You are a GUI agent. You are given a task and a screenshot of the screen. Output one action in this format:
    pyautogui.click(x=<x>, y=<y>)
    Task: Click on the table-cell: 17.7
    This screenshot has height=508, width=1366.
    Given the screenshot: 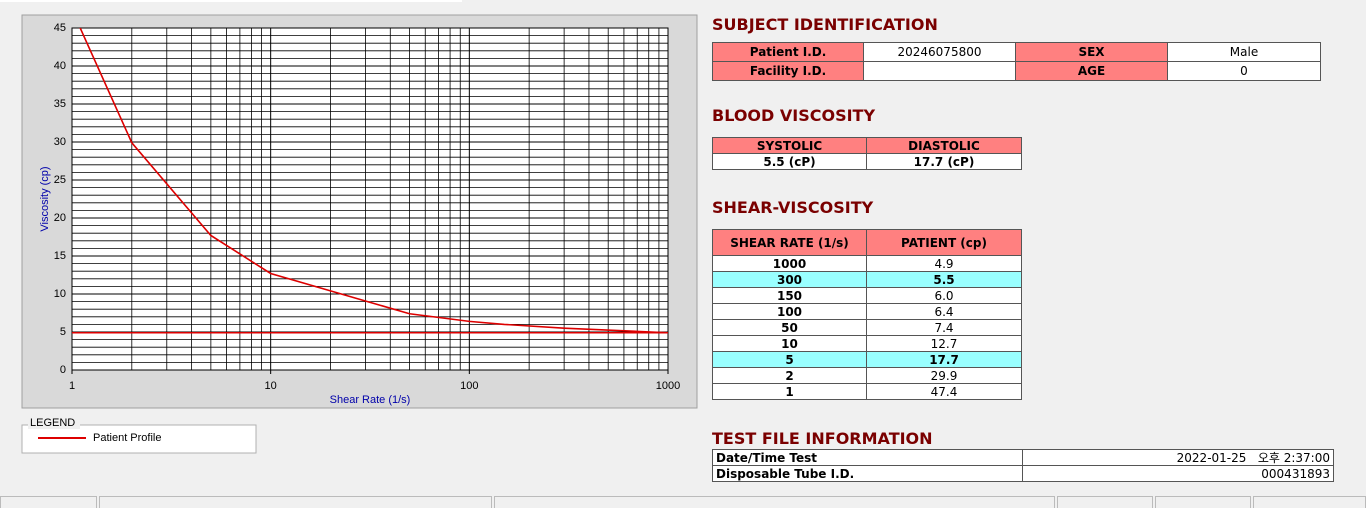 What is the action you would take?
    pyautogui.click(x=944, y=359)
    